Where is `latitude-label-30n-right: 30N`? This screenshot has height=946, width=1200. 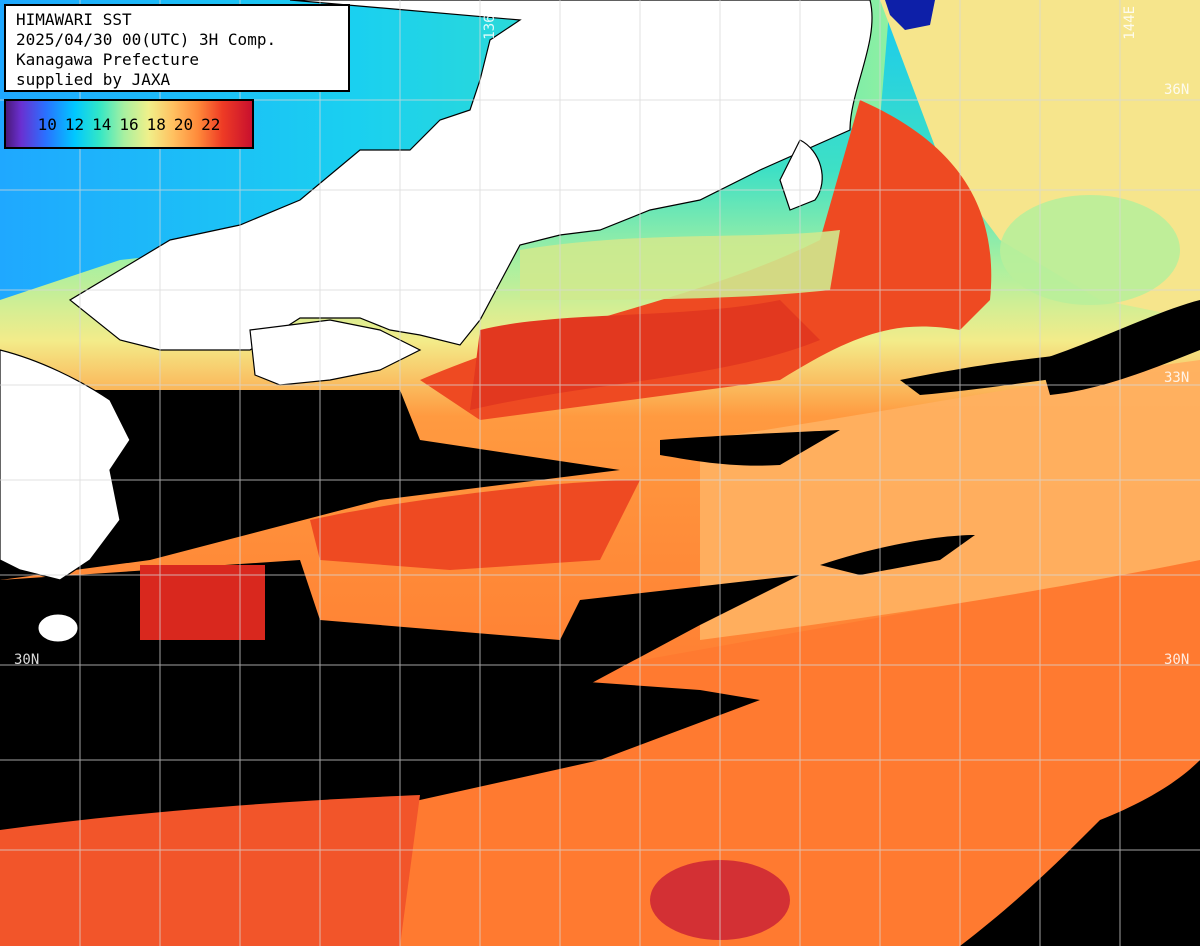
latitude-label-30n-right: 30N is located at coordinates (1177, 660).